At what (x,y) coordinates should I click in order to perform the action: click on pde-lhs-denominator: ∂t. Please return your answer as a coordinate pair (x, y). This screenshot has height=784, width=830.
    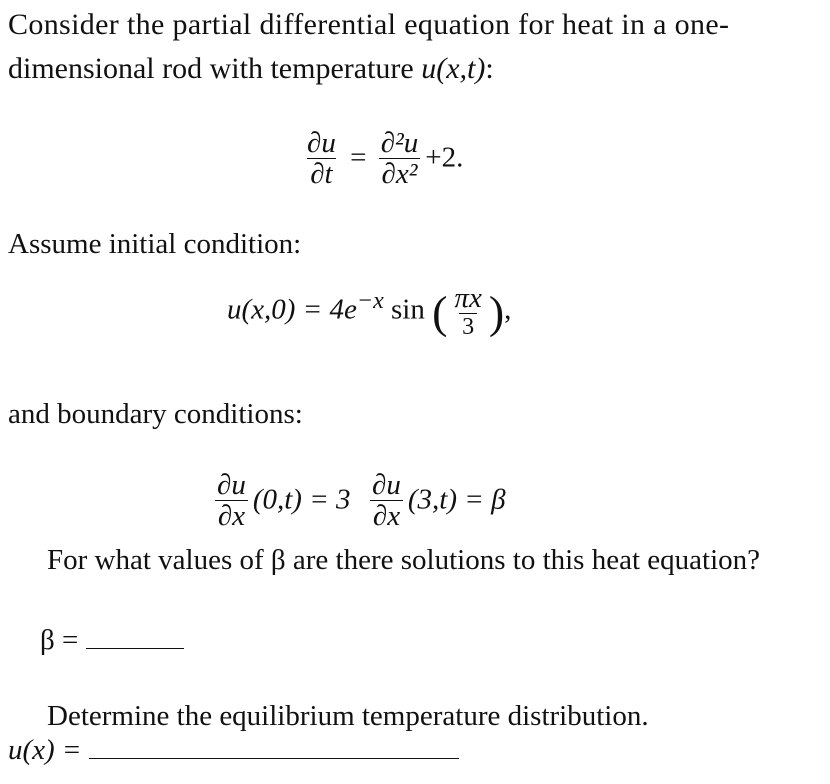
    Looking at the image, I should click on (321, 174).